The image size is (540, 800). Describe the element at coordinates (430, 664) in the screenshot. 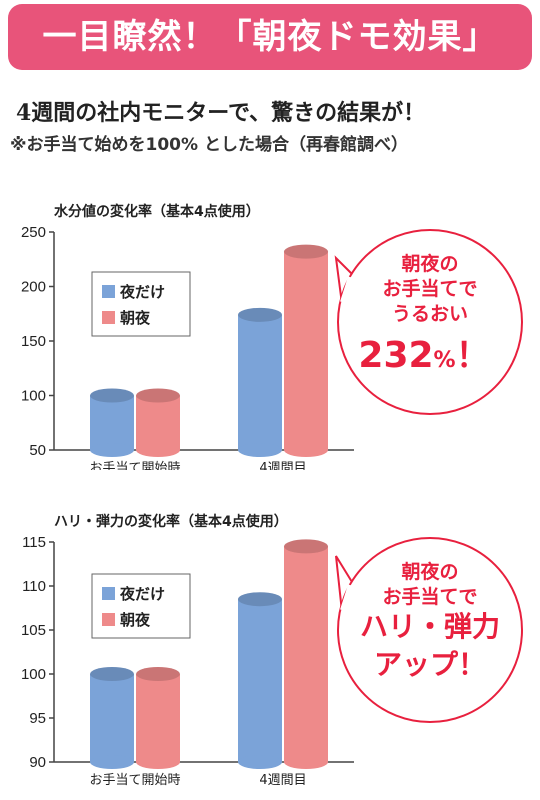

I see `callout-big-line: アップ！` at that location.